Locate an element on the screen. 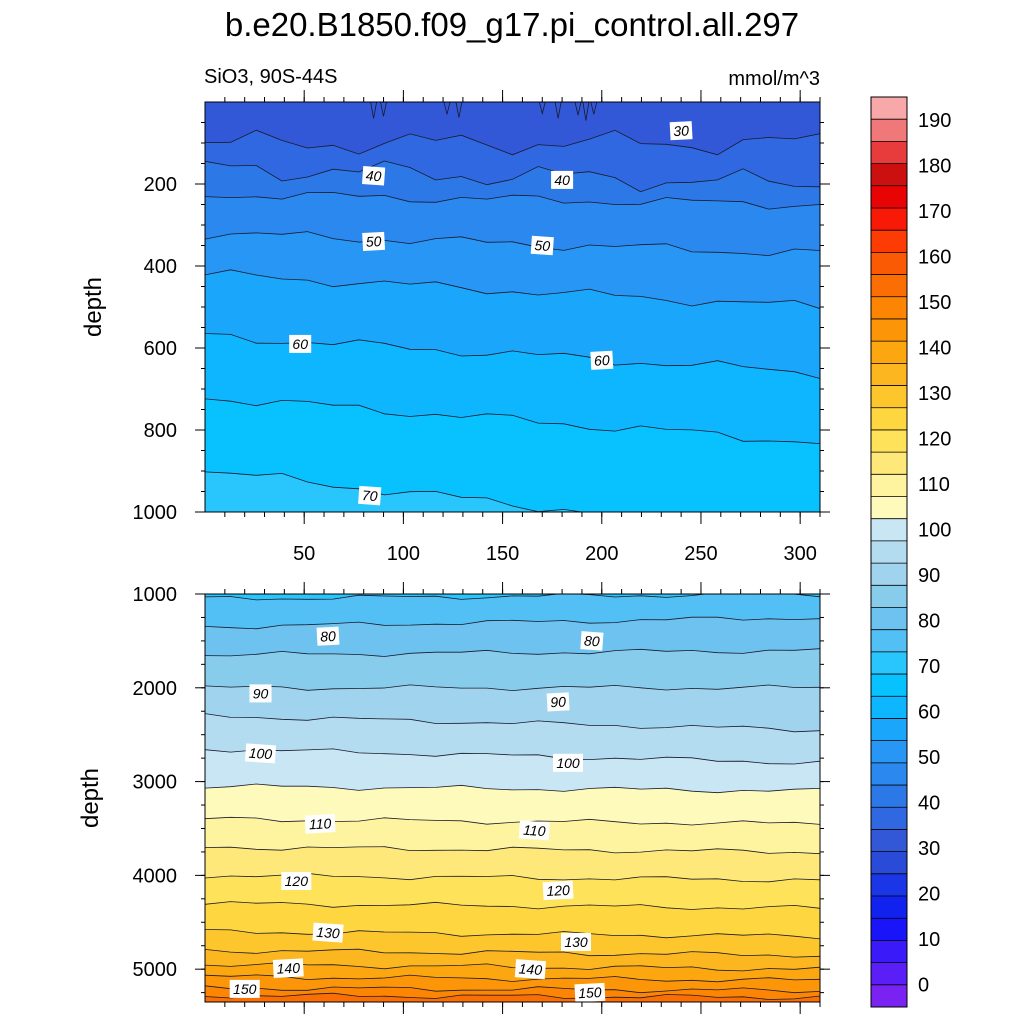 This screenshot has width=1024, height=1024. colorbar-tick-label: 70 is located at coordinates (929, 667).